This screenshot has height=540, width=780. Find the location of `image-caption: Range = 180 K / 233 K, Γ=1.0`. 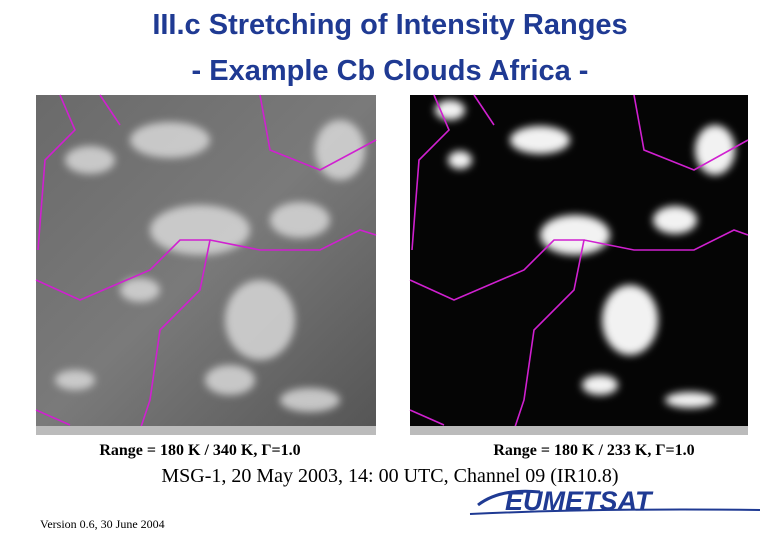

image-caption: Range = 180 K / 233 K, Γ=1.0 is located at coordinates (593, 450).